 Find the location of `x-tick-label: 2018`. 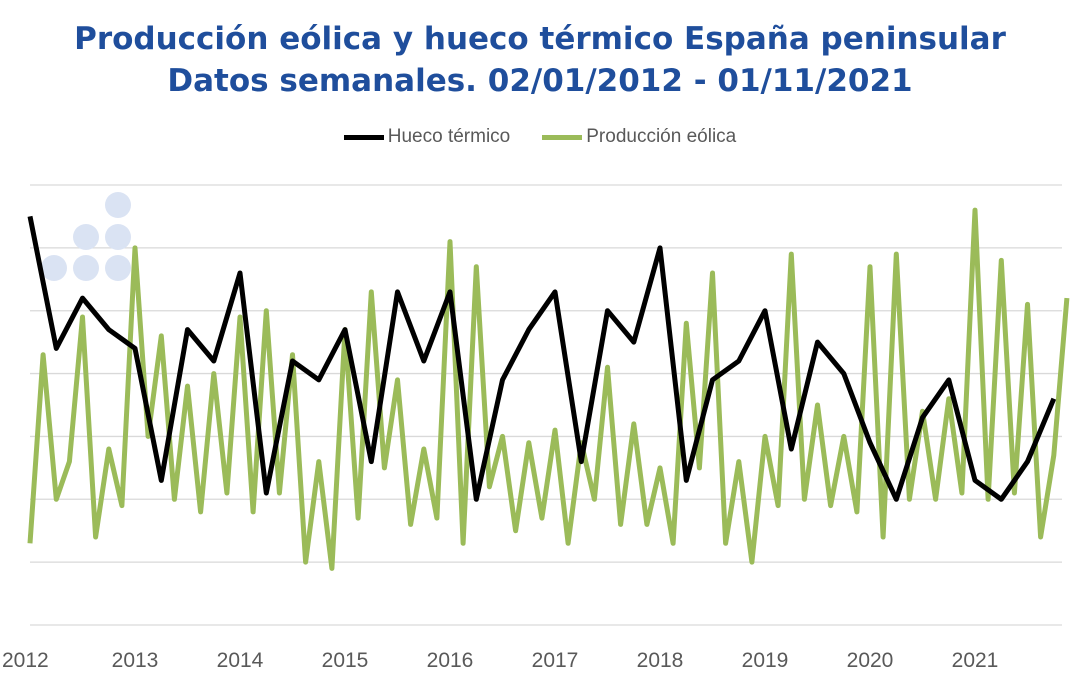

x-tick-label: 2018 is located at coordinates (660, 660).